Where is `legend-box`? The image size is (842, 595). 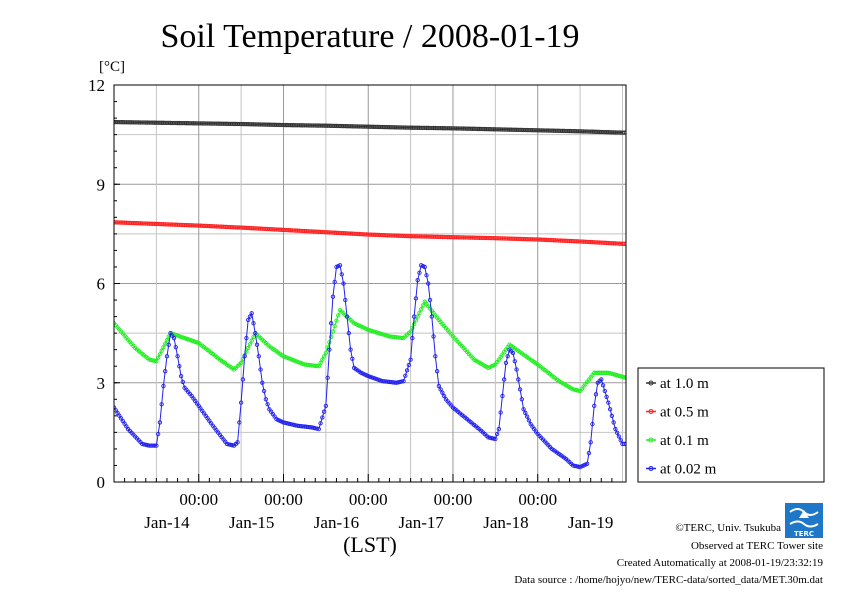 legend-box is located at coordinates (731, 425).